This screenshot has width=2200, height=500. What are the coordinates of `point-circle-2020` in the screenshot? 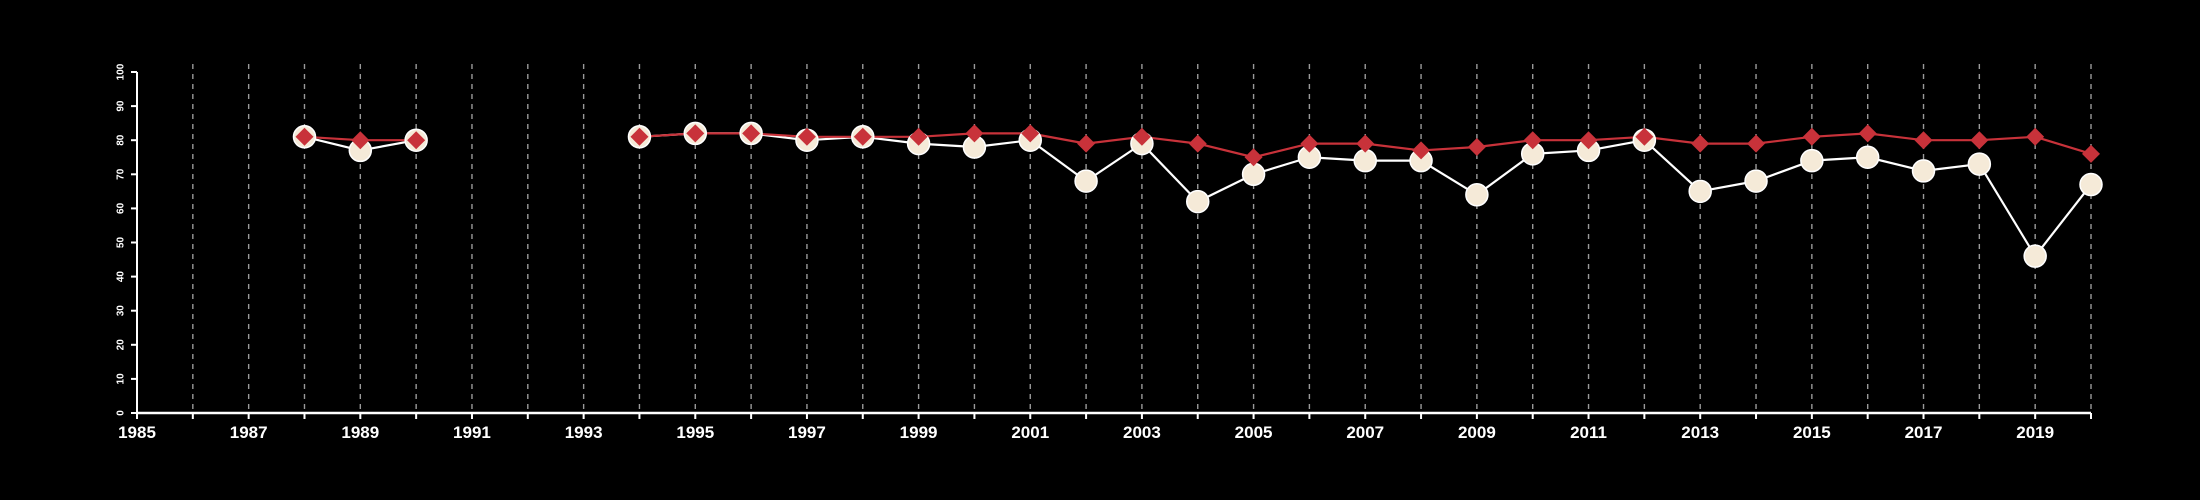 It's located at (2091, 184).